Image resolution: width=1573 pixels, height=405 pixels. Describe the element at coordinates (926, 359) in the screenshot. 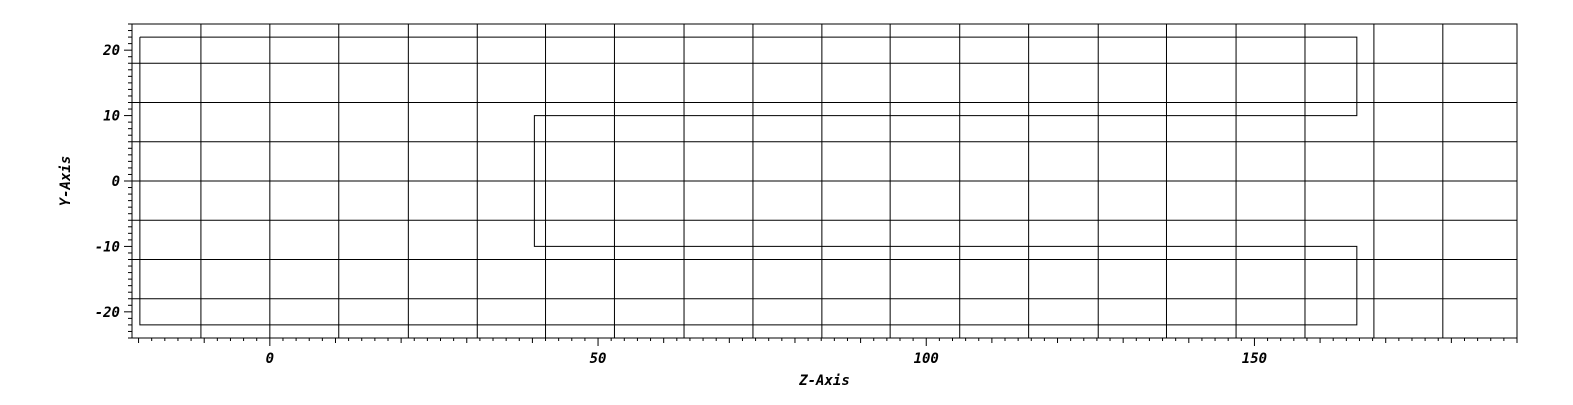

I see `x-tick-label: 100` at that location.